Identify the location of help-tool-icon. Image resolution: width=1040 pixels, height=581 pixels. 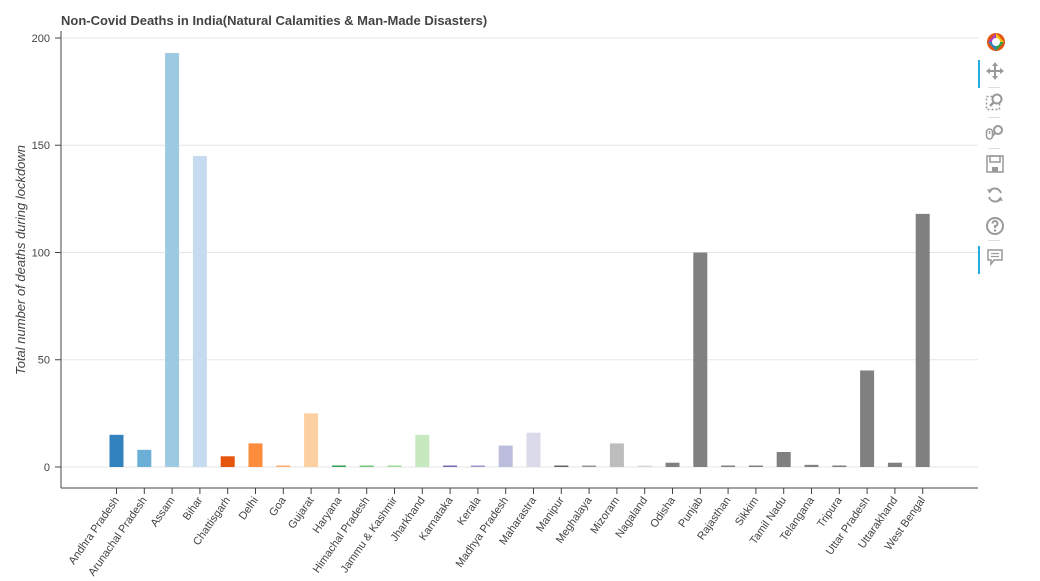
(995, 226).